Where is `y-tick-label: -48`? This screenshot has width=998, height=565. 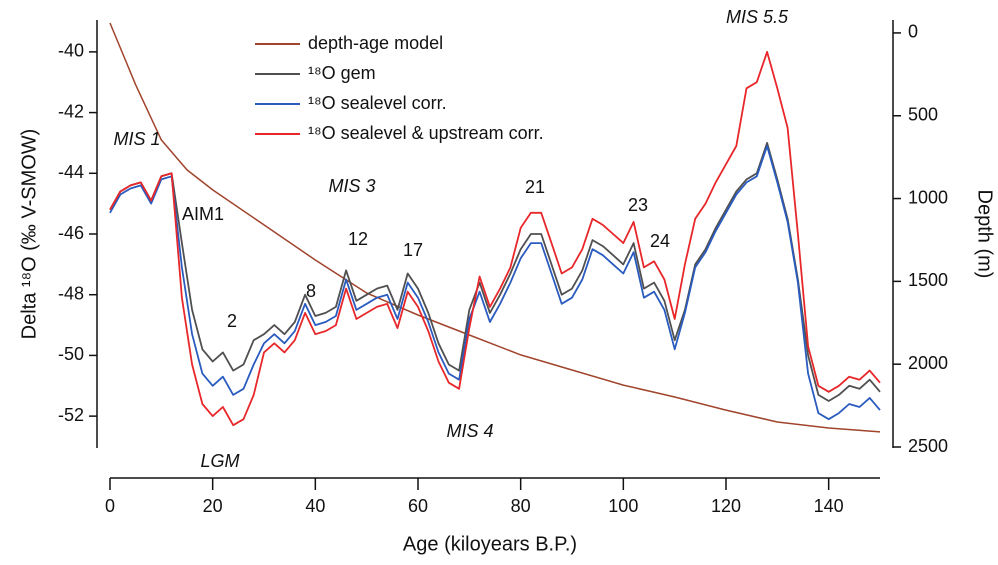
y-tick-label: -48 is located at coordinates (71, 293).